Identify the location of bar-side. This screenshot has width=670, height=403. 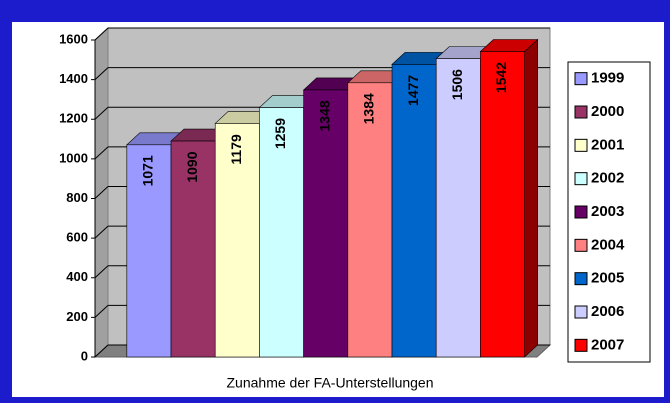
(531, 198).